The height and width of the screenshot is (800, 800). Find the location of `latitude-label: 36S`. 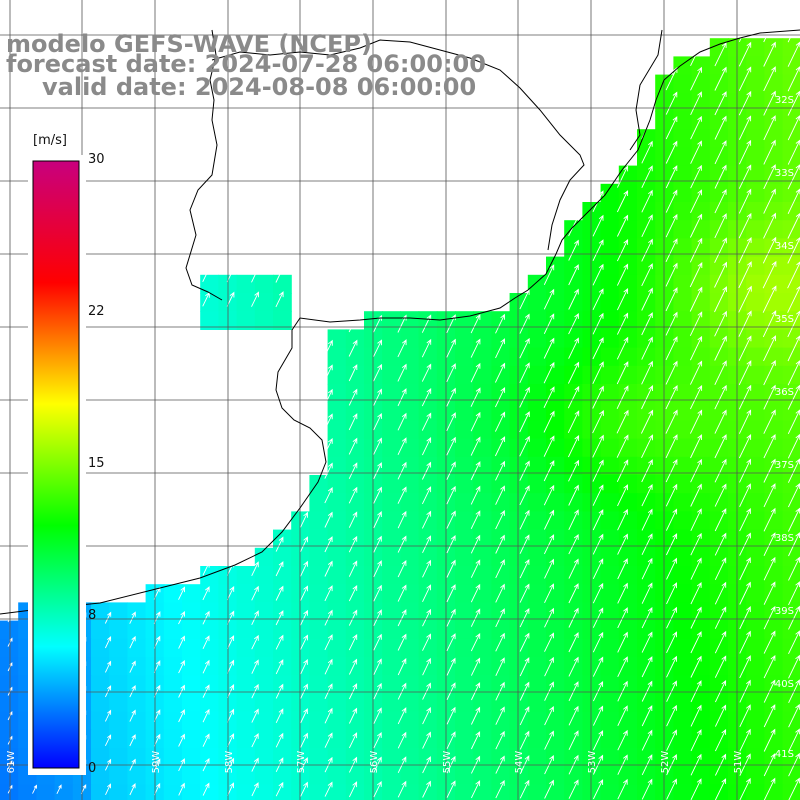

latitude-label: 36S is located at coordinates (784, 392).